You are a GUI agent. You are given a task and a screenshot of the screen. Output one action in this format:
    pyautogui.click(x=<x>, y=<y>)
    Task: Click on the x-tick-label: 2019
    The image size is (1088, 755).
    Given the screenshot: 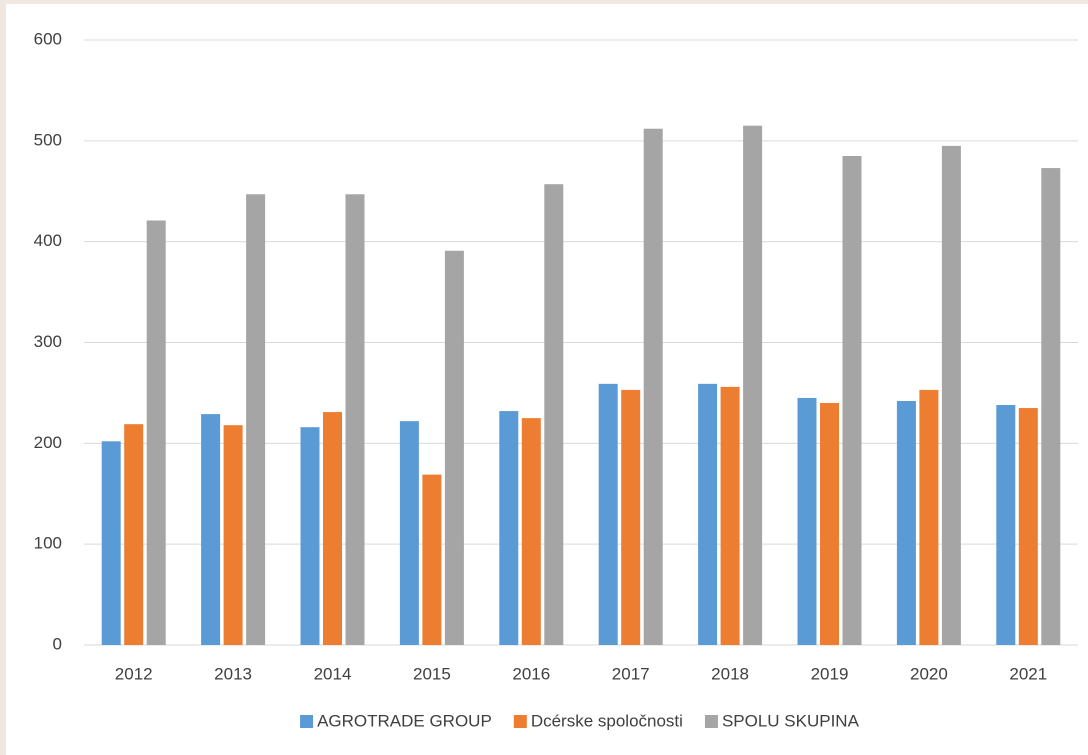 What is the action you would take?
    pyautogui.click(x=830, y=673)
    